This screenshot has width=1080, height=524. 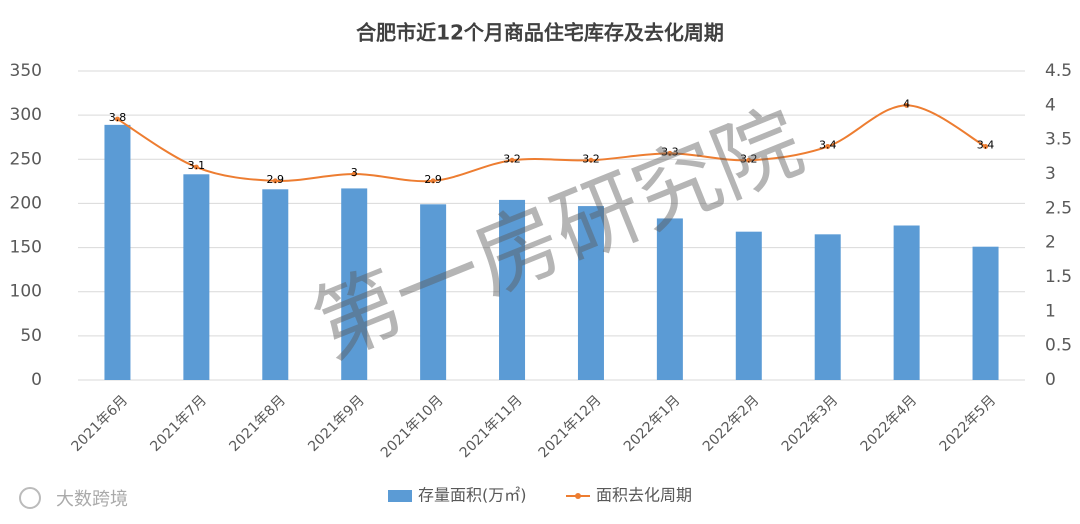 I want to click on y2-tick-label: 4, so click(x=1050, y=105).